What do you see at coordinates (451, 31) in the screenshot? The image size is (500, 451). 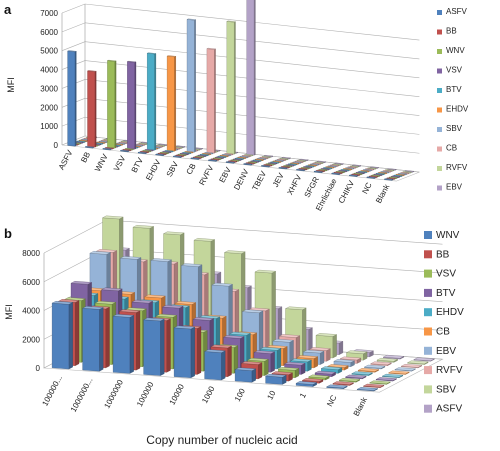 I see `legend-entry: BB` at bounding box center [451, 31].